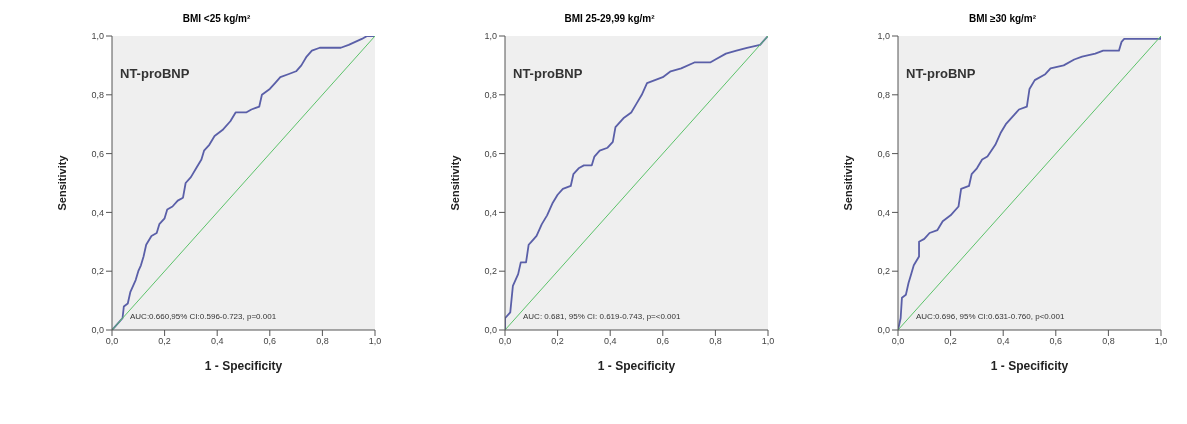 The width and height of the screenshot is (1187, 424). What do you see at coordinates (990, 316) in the screenshot?
I see `annotation: AUC:0.696, 95% CI:0.631-0.760, p<0.001` at bounding box center [990, 316].